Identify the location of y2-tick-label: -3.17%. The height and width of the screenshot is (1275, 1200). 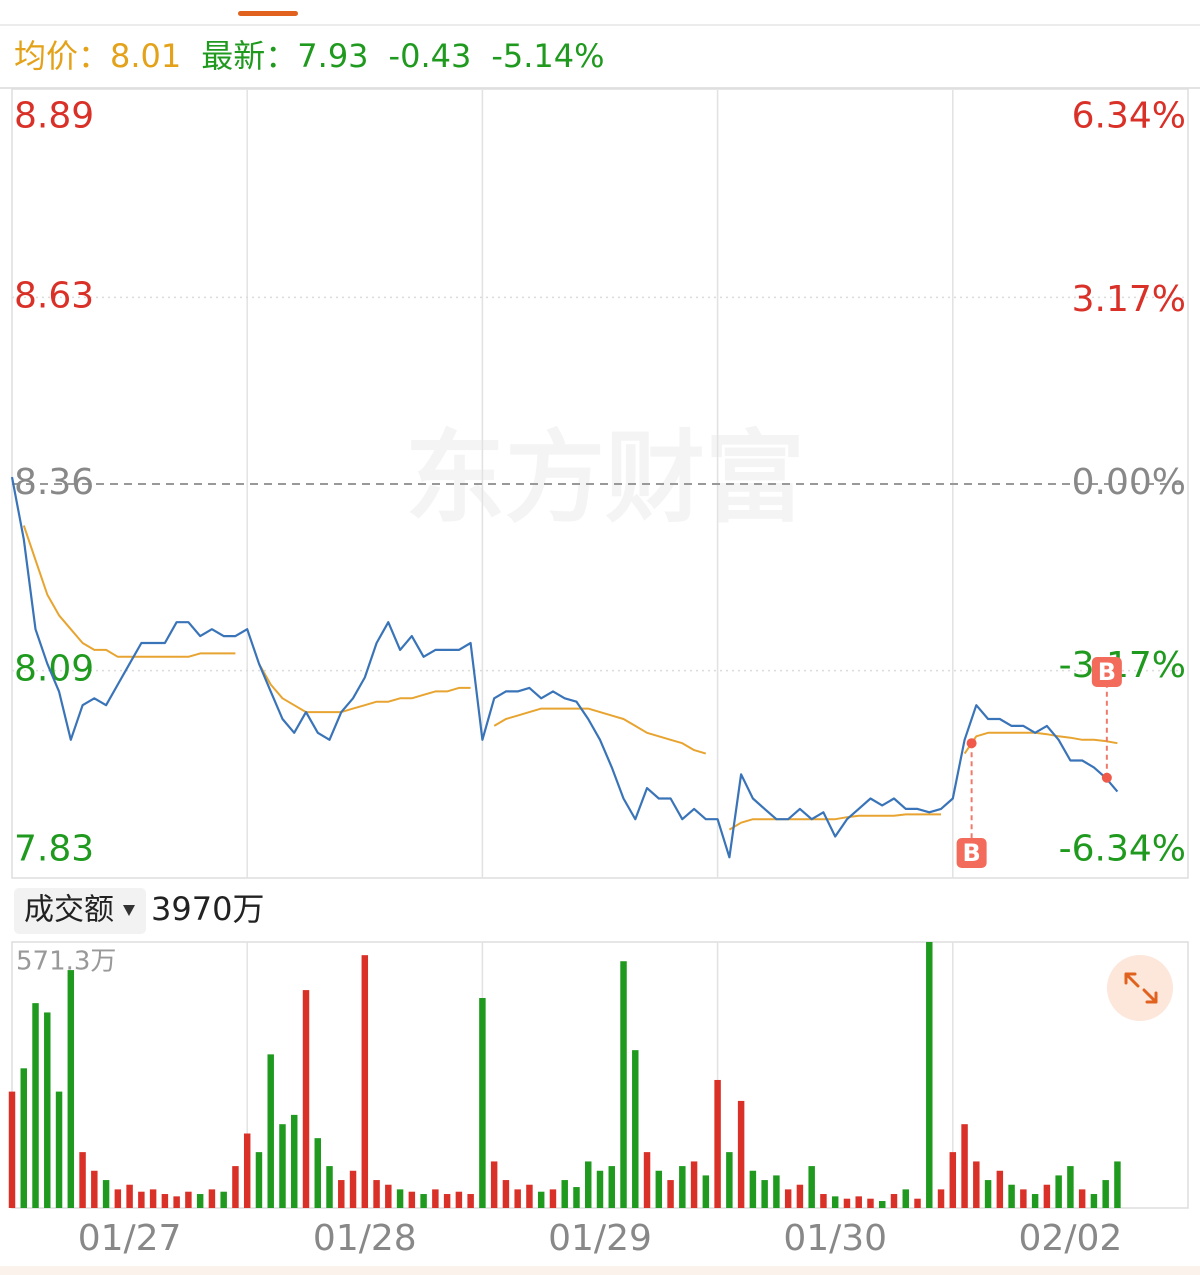
(1122, 665).